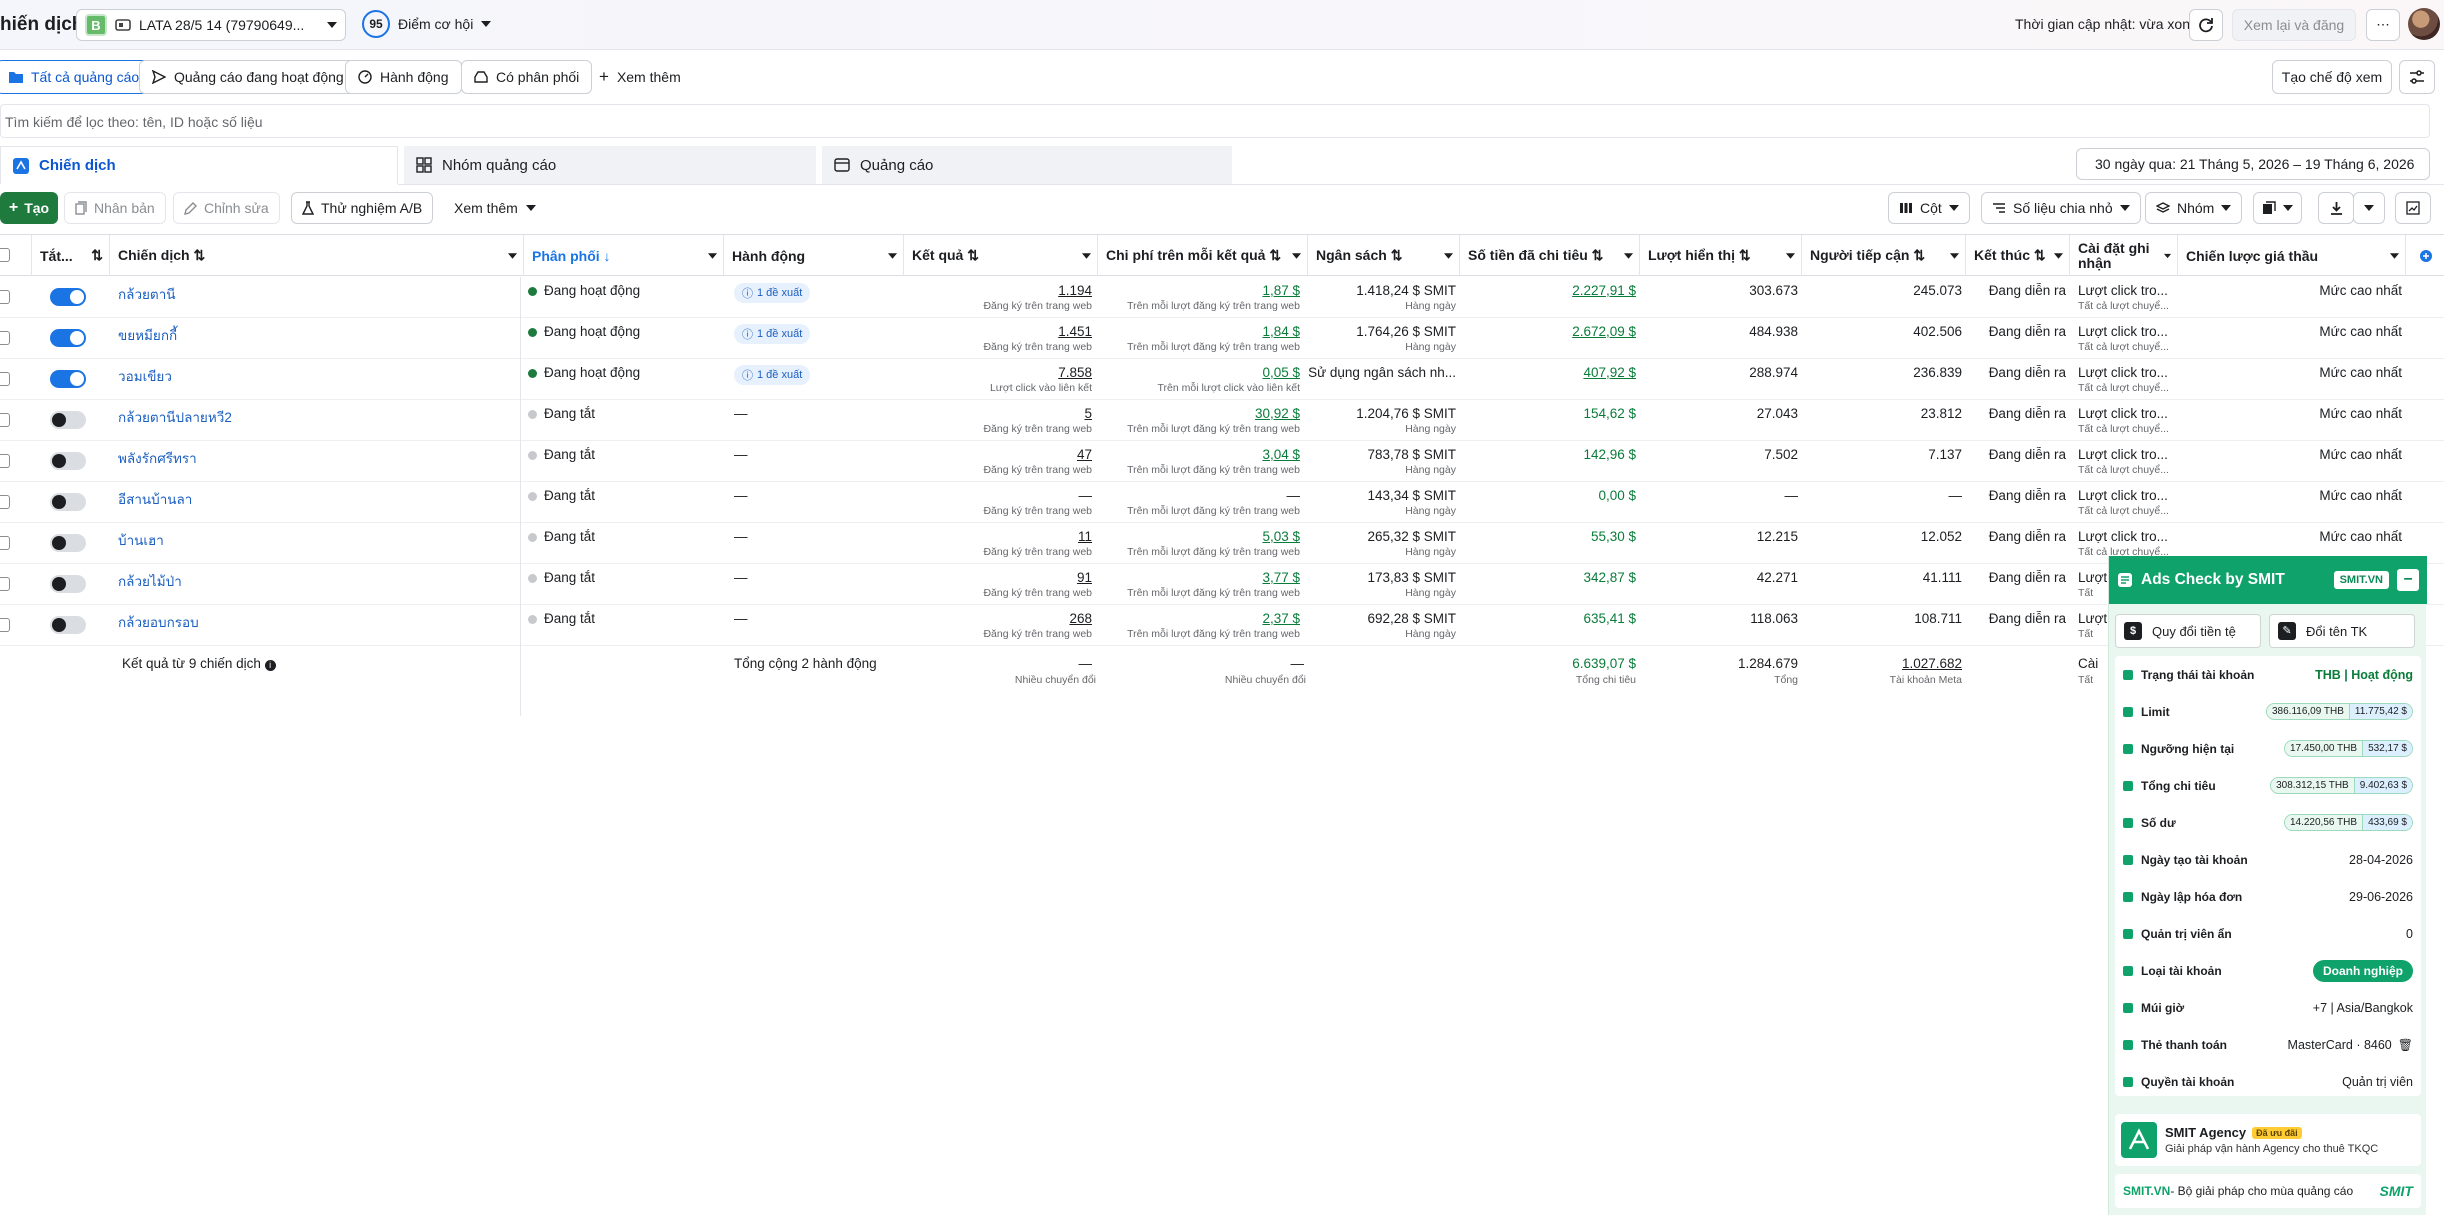 The height and width of the screenshot is (1215, 2444). What do you see at coordinates (1617, 495) in the screenshot?
I see `amount-spent: 0,00 $` at bounding box center [1617, 495].